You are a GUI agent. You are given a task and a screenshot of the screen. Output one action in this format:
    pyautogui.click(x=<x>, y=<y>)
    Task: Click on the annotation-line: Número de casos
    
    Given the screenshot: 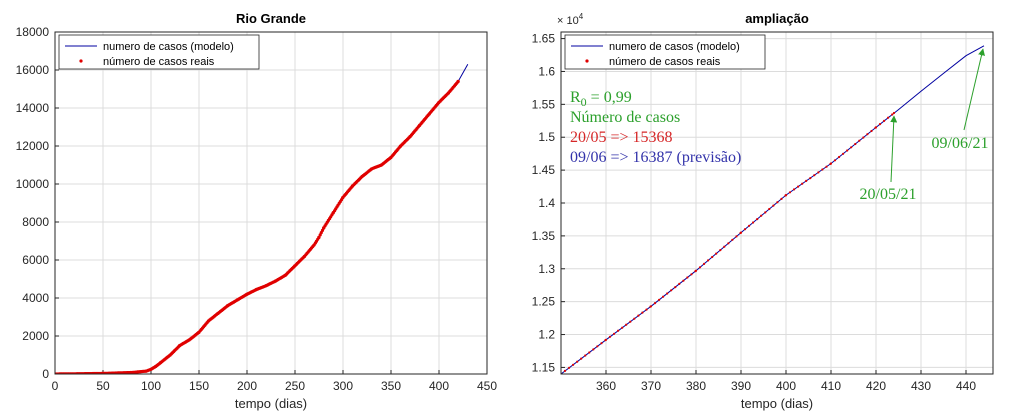 What is the action you would take?
    pyautogui.click(x=625, y=117)
    